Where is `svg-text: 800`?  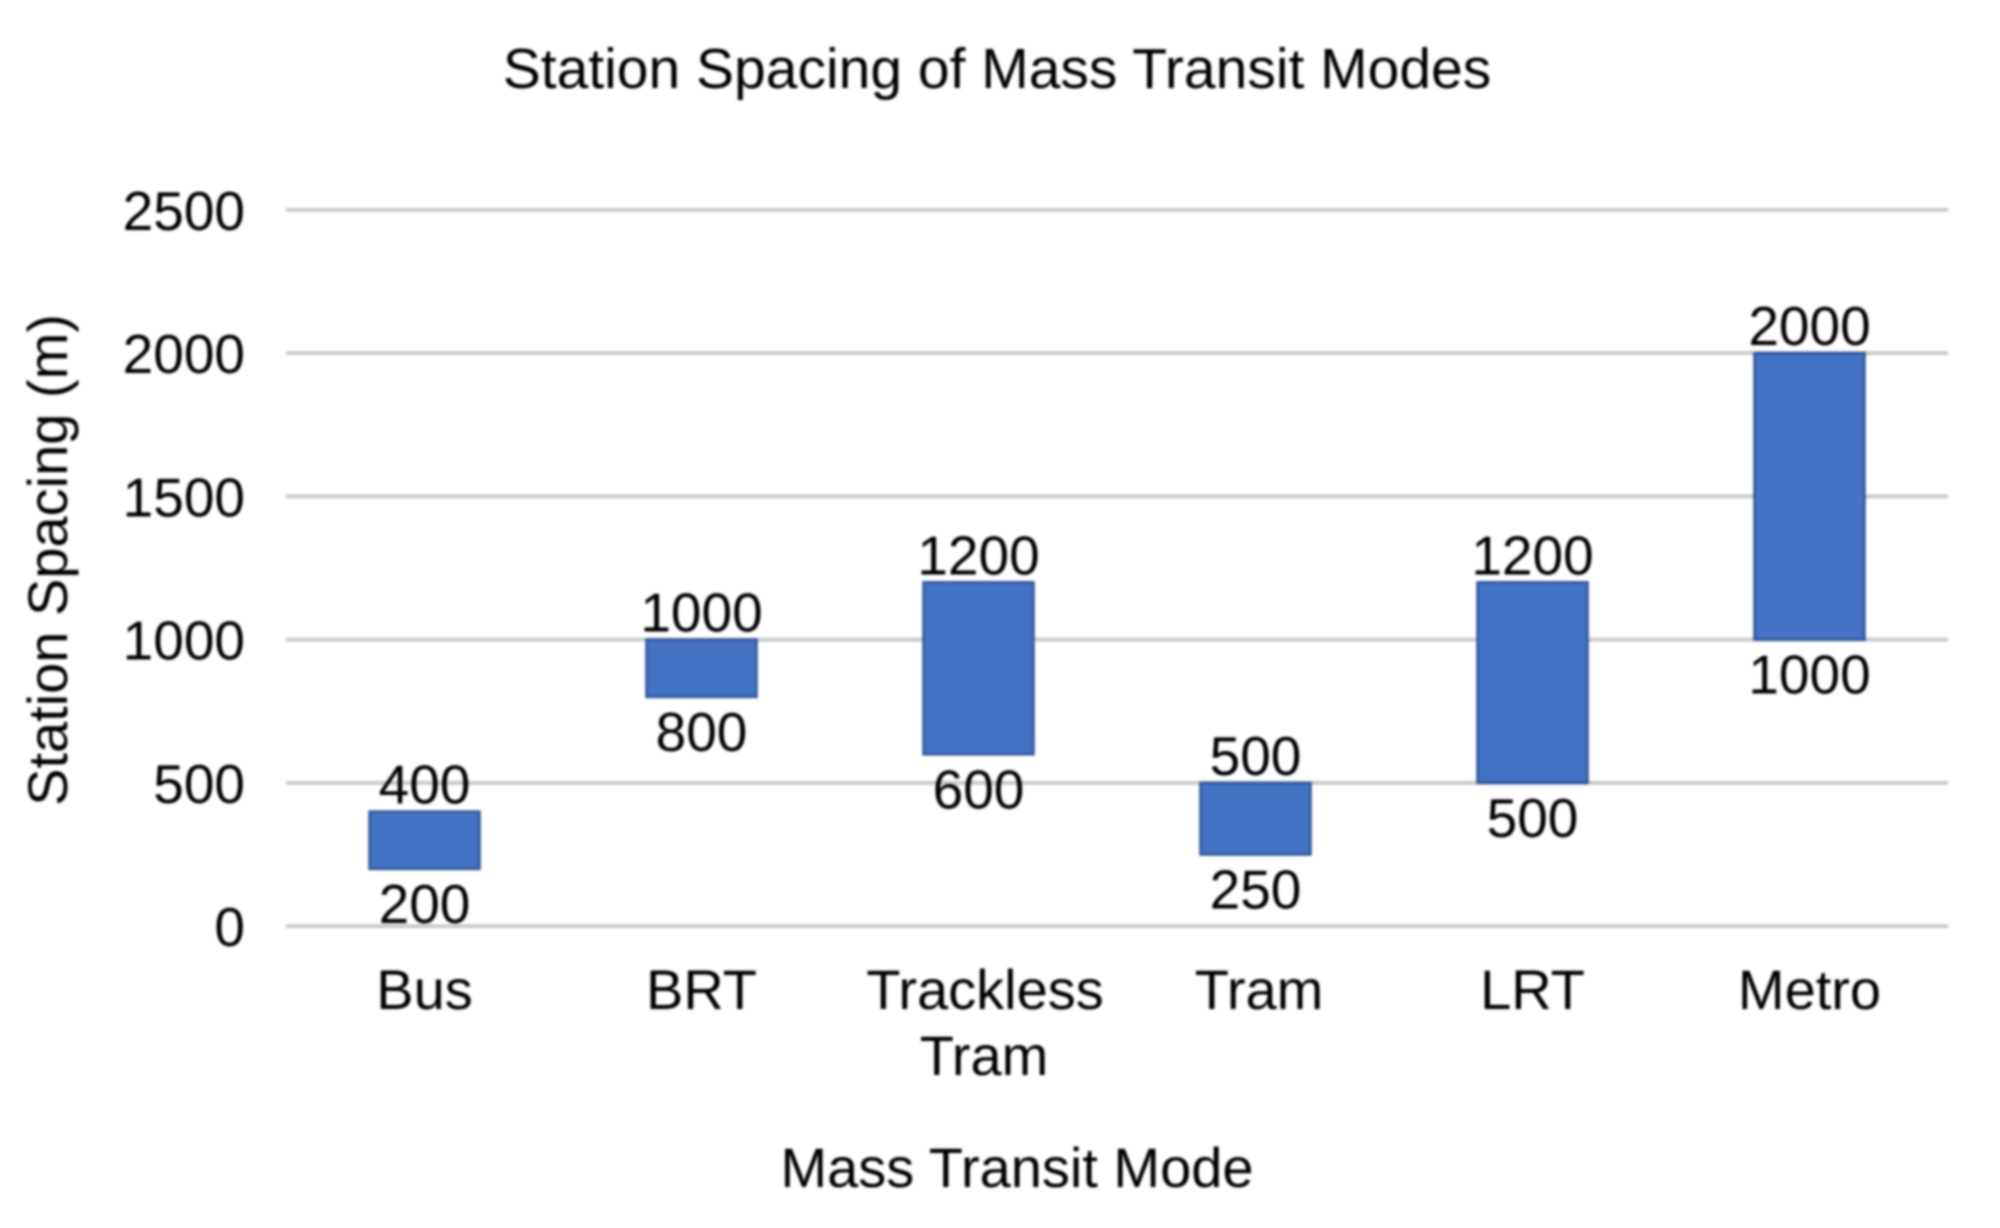 svg-text: 800 is located at coordinates (702, 732).